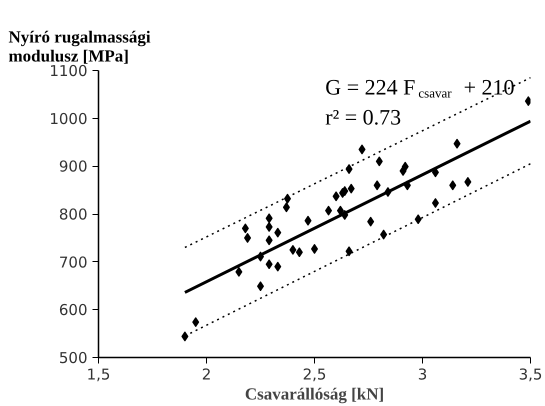 This screenshot has height=406, width=545. Describe the element at coordinates (530, 375) in the screenshot. I see `x-tick-label: 3,5` at that location.